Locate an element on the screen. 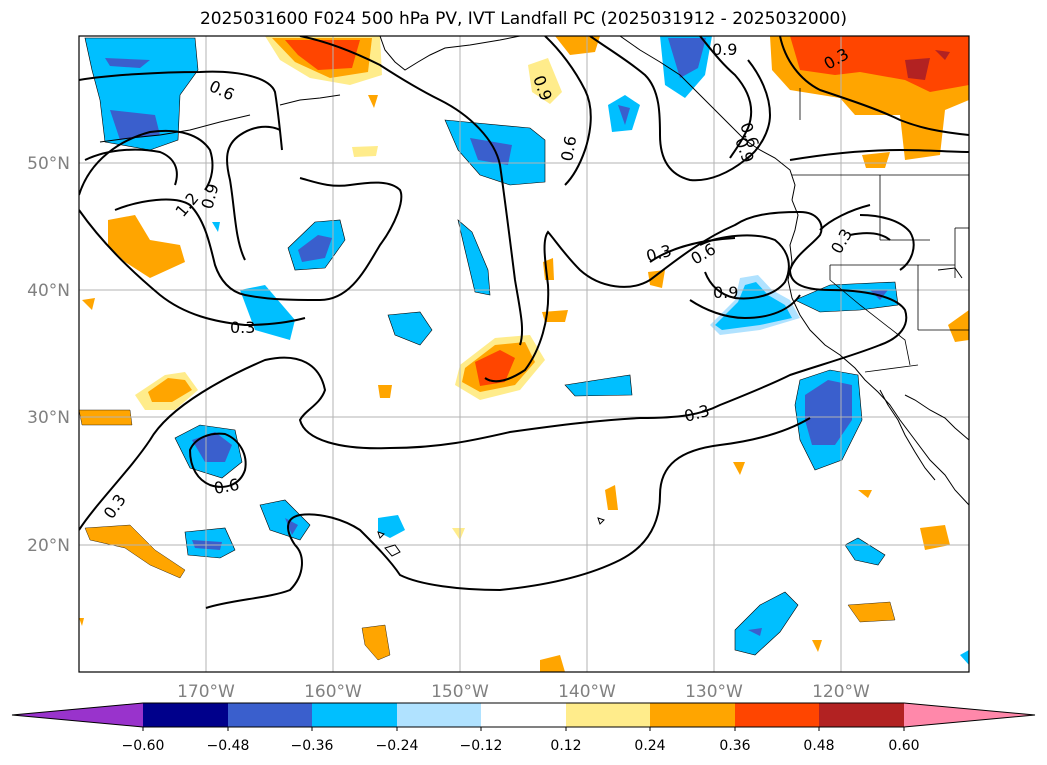  latitude-labels: 50°N 40°N 30°N 20°N is located at coordinates (48, 355).